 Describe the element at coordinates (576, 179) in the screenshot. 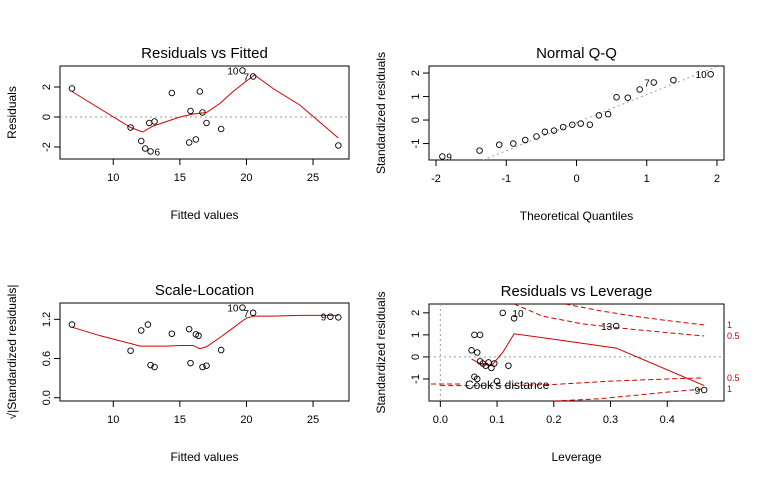

I see `x-tick-label: 0` at that location.